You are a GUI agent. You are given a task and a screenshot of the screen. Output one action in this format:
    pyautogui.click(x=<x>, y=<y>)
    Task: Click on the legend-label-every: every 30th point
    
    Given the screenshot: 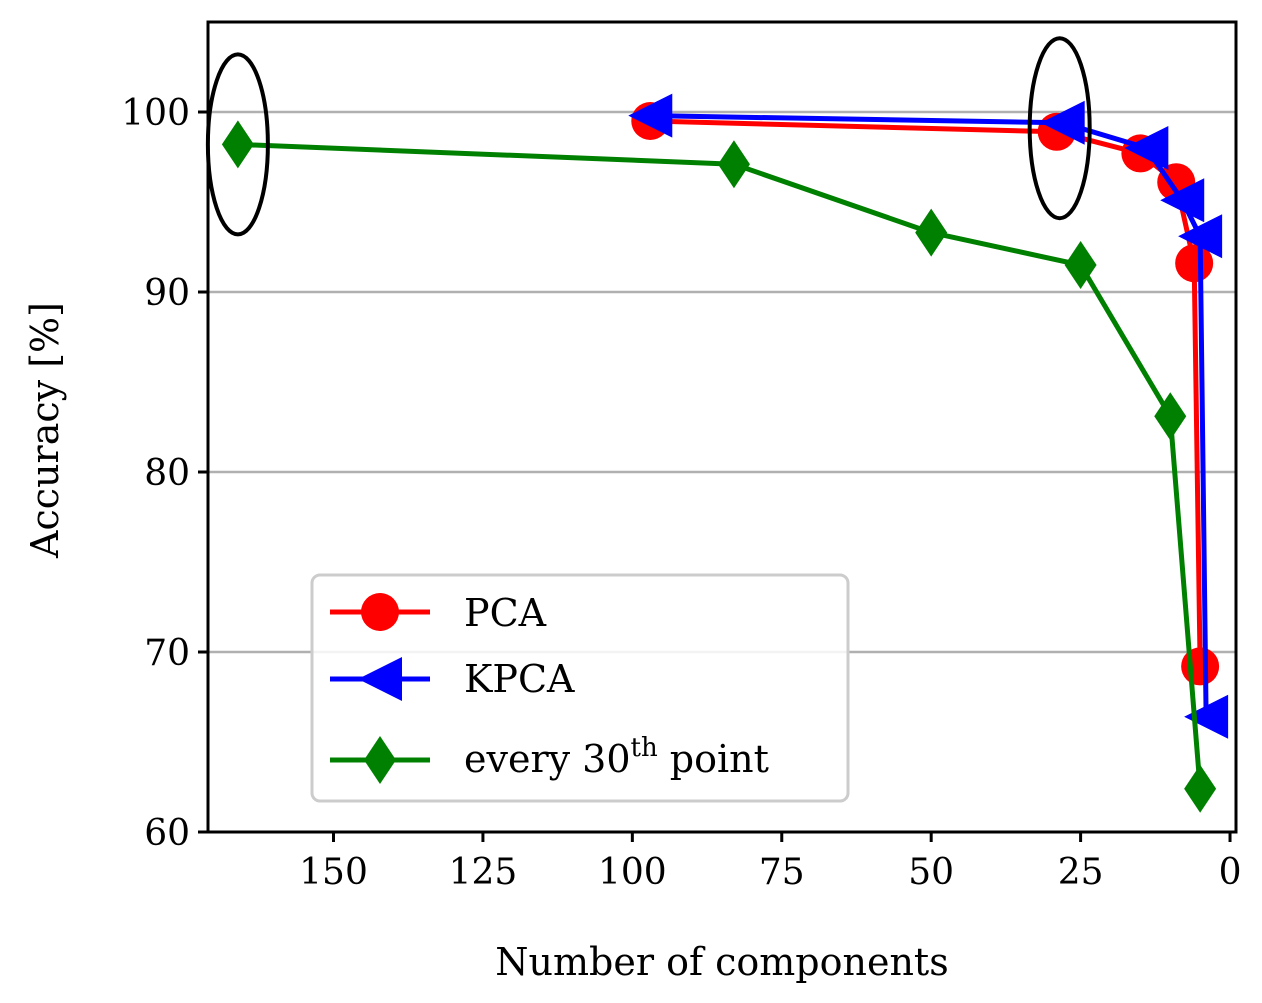 What is the action you would take?
    pyautogui.click(x=616, y=757)
    